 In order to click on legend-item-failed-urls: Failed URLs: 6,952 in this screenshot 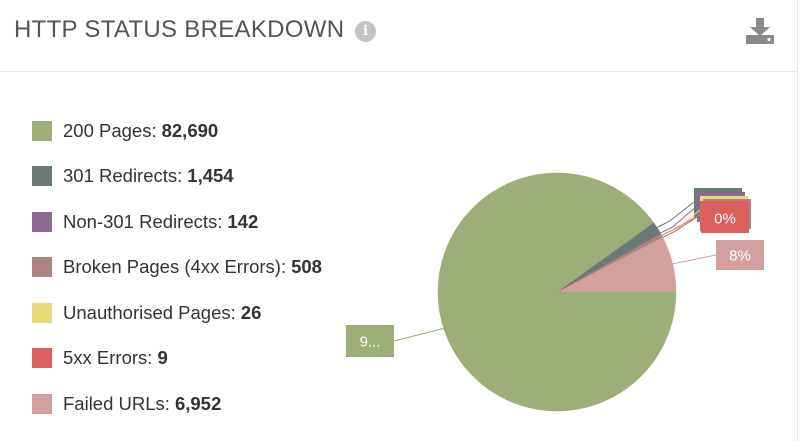, I will do `click(177, 404)`.